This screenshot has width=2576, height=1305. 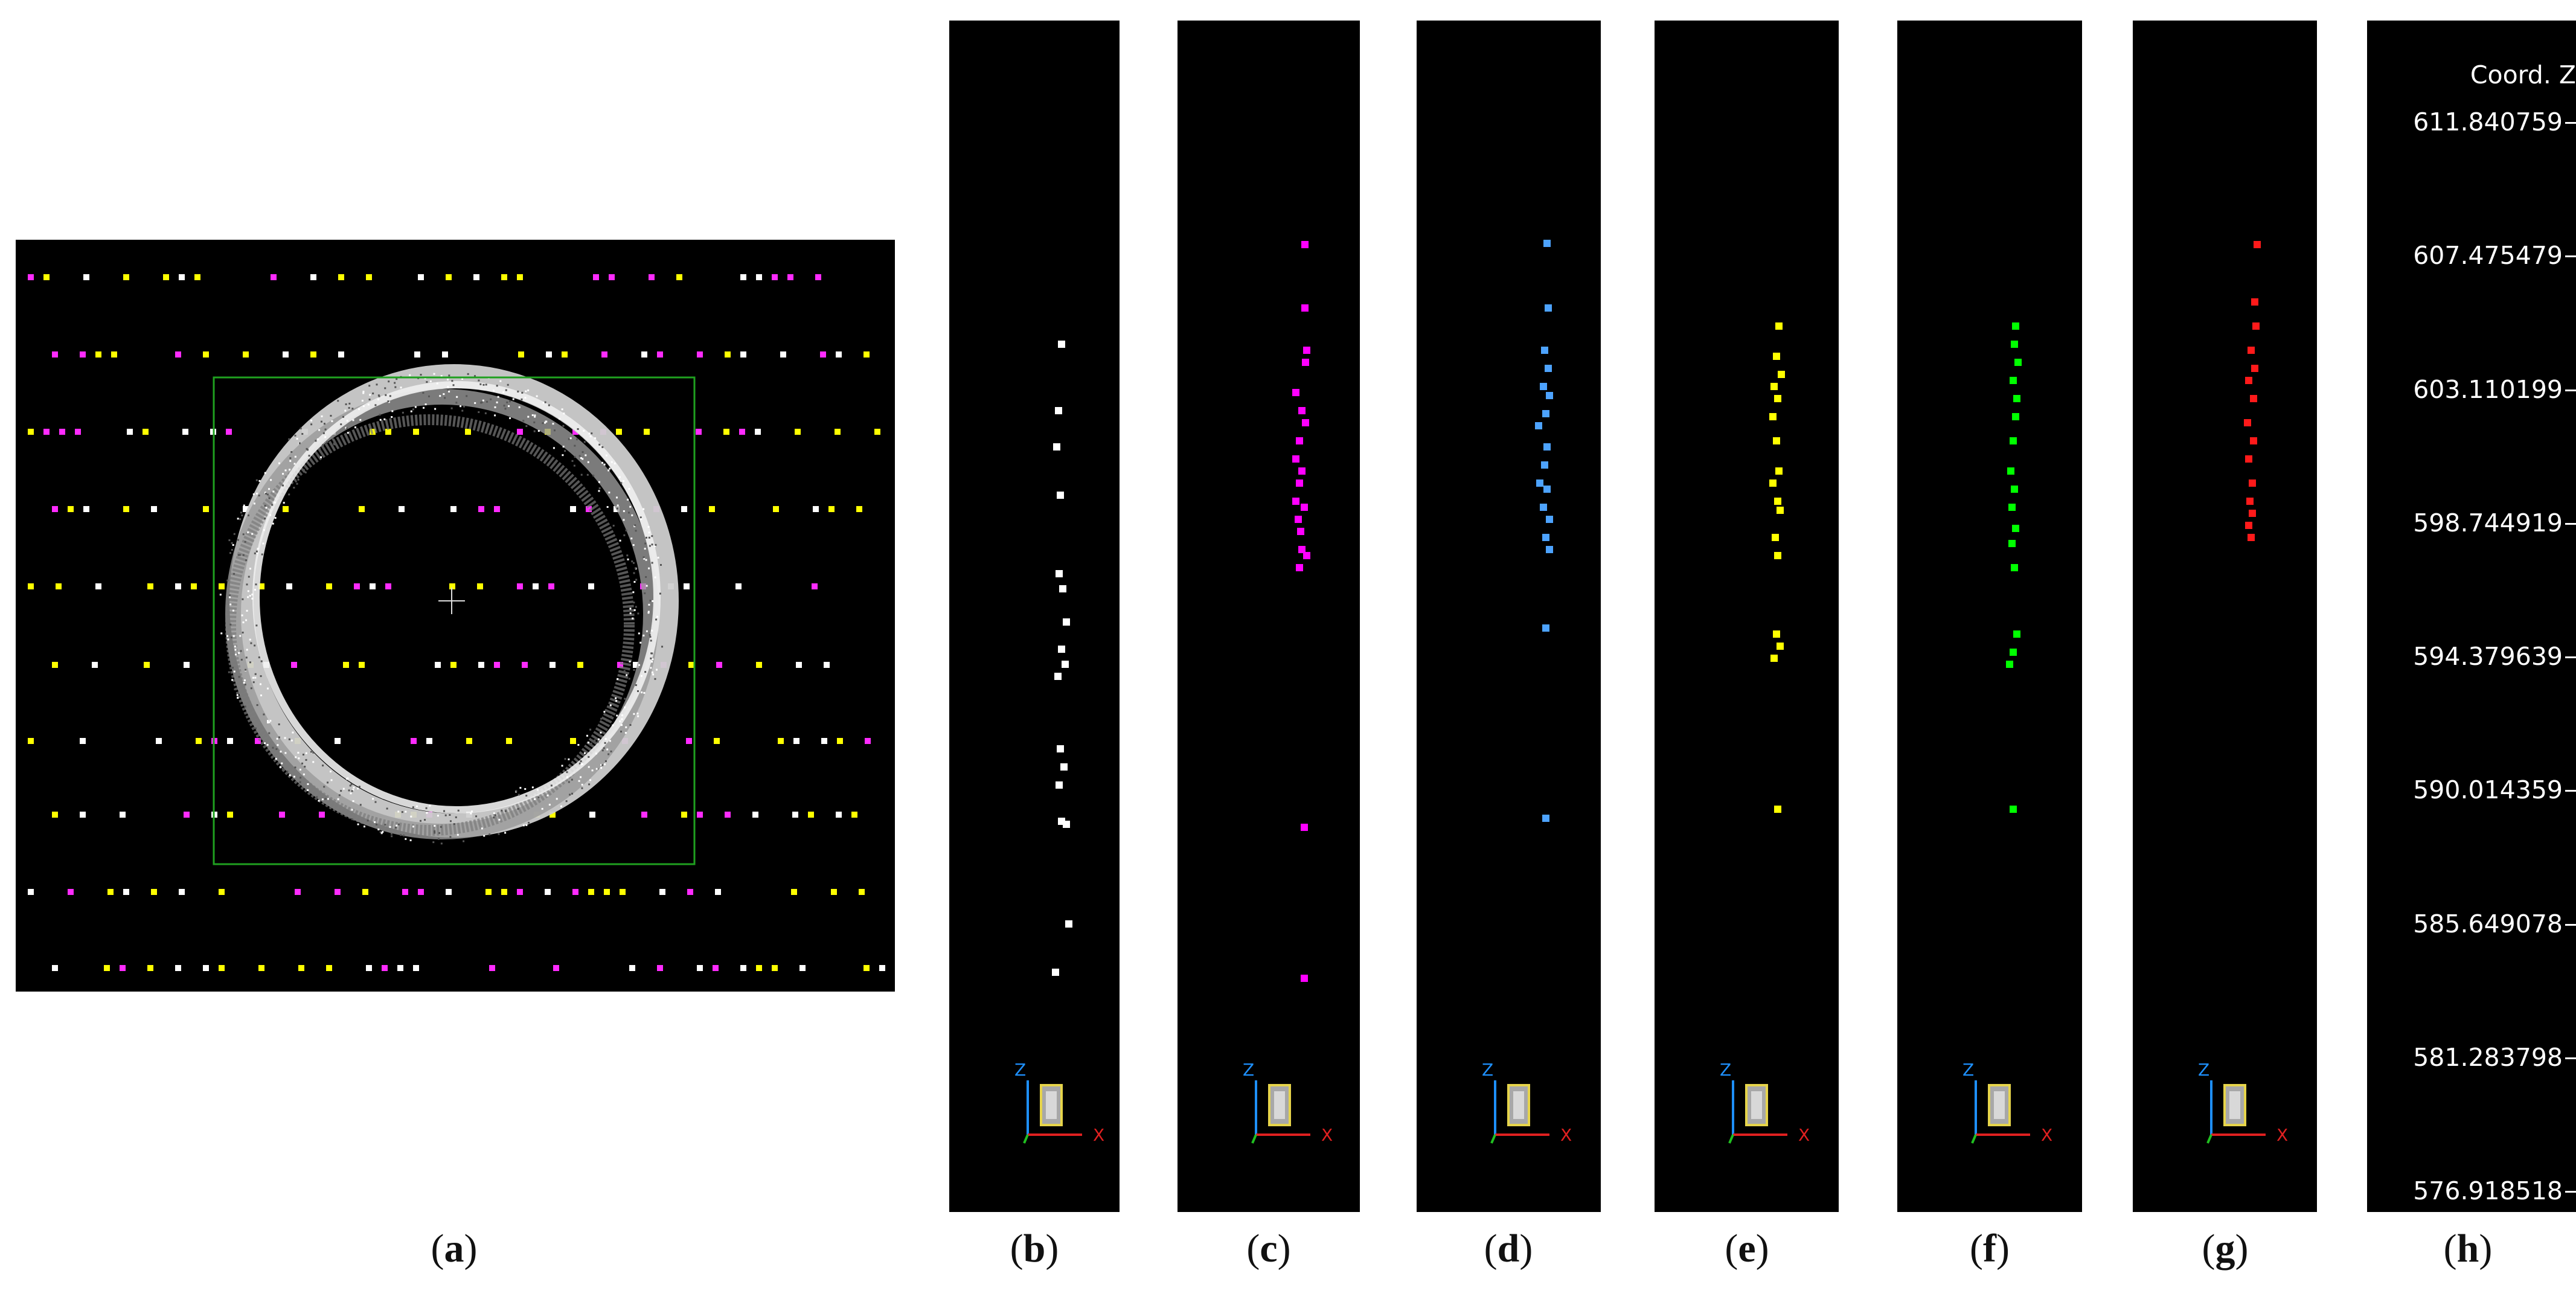 I want to click on axis-triad-icon: ZX, so click(x=2243, y=1102).